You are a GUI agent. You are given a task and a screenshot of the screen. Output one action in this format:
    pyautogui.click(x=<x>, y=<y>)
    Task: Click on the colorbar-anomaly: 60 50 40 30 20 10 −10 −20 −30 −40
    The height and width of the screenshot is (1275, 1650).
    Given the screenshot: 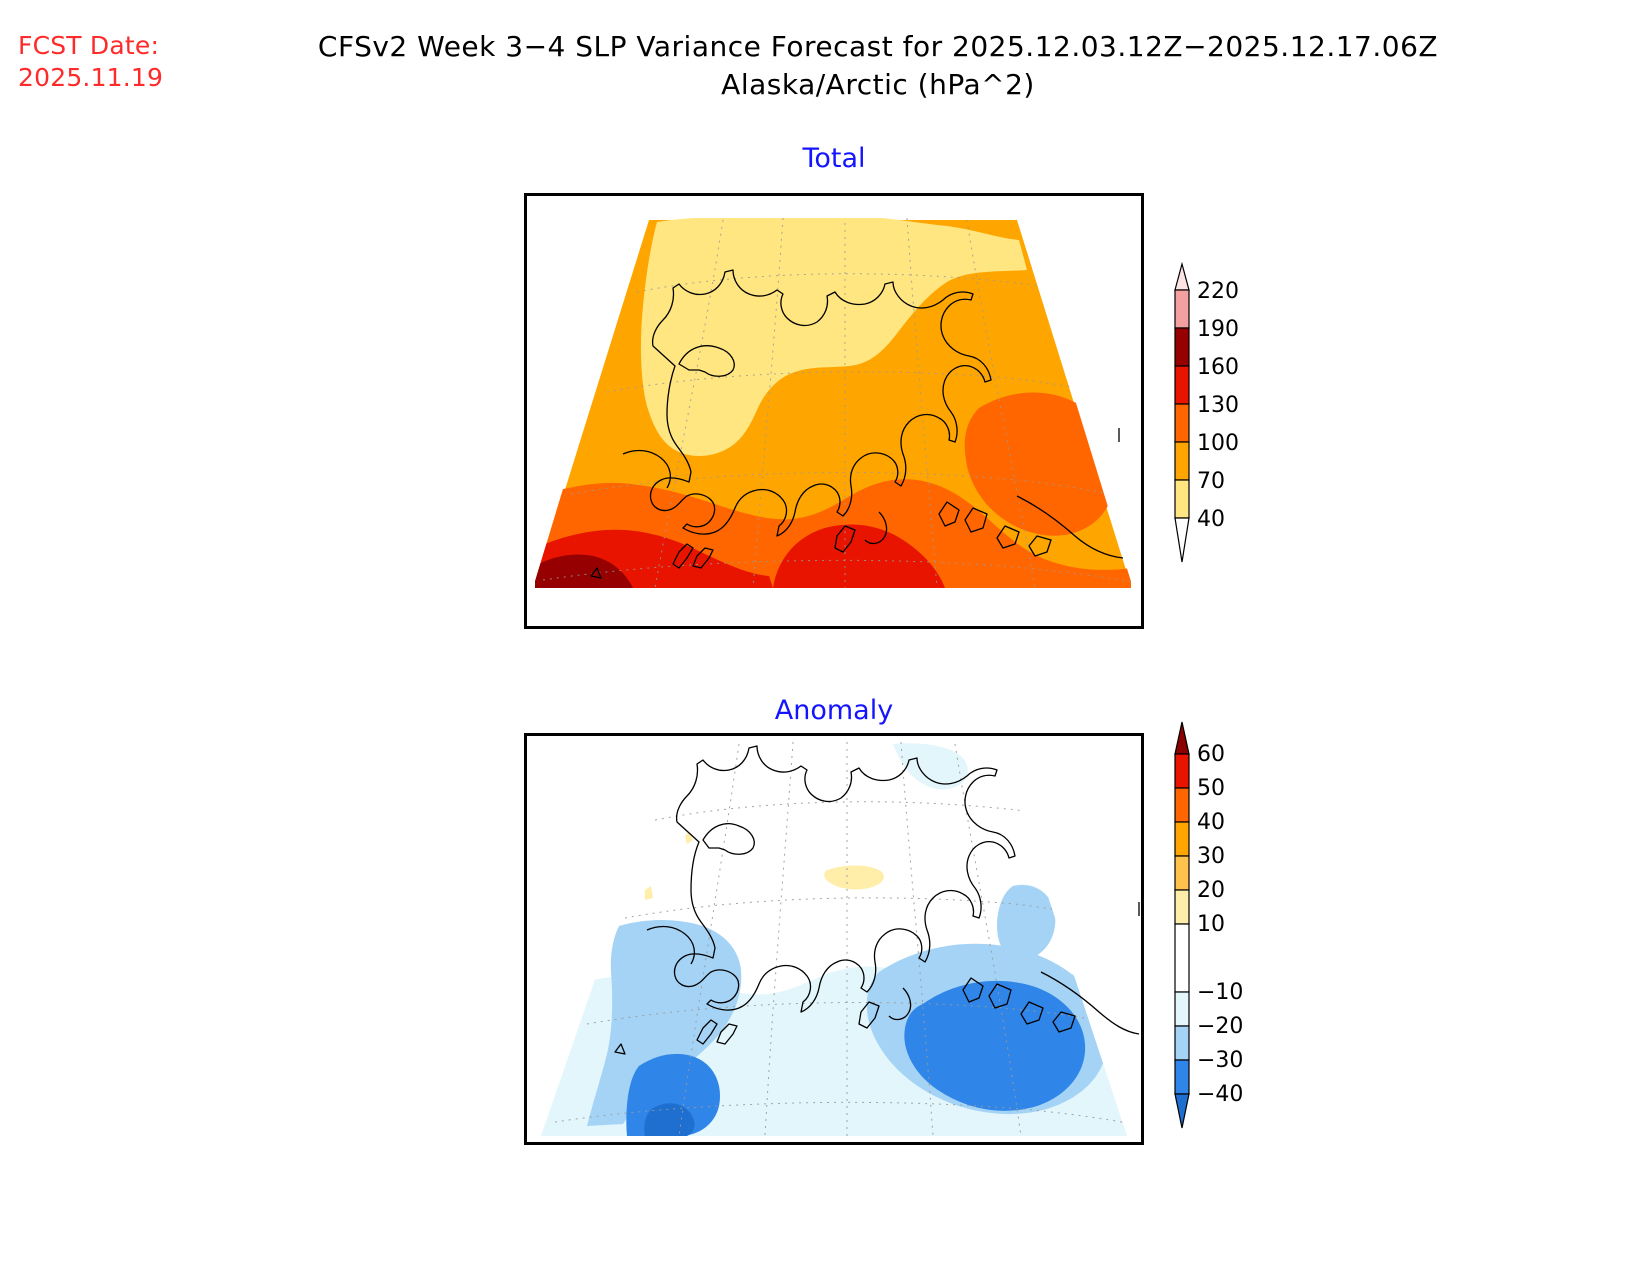 What is the action you would take?
    pyautogui.click(x=1235, y=928)
    